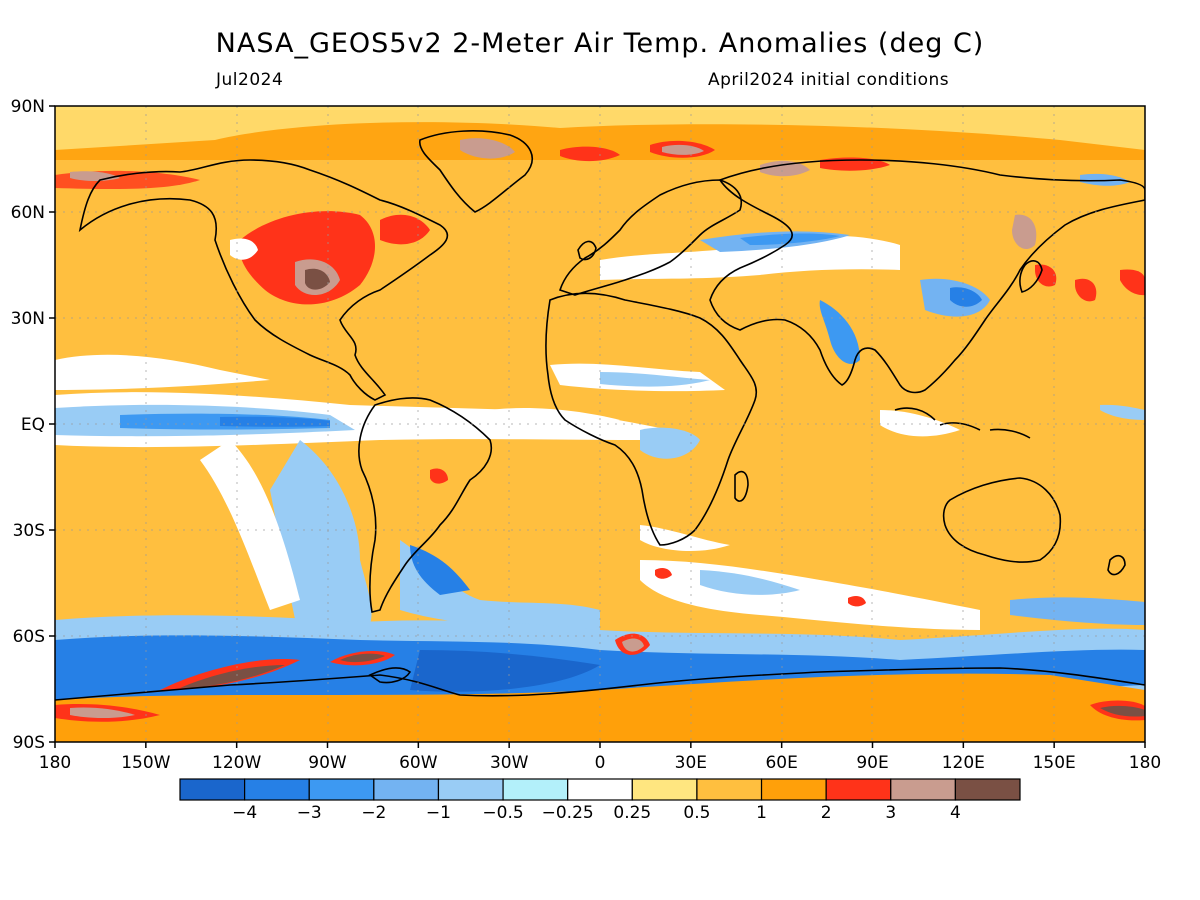  I want to click on colorbar-label: −1, so click(438, 813).